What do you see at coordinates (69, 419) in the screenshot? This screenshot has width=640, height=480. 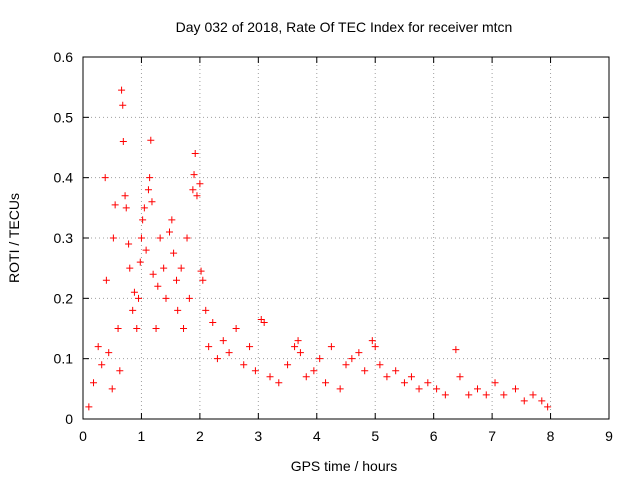 I see `y-tick-label: 0` at bounding box center [69, 419].